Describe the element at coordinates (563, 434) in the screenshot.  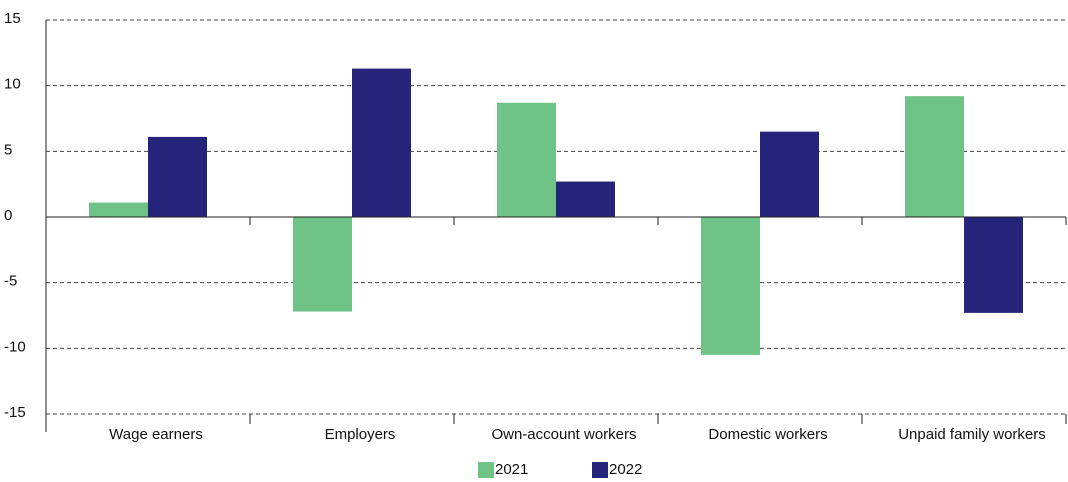
I see `x-tick-label: Own-account workers` at that location.